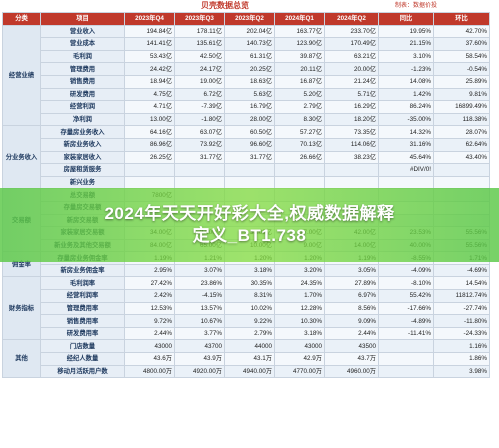  What do you see at coordinates (366, 94) in the screenshot?
I see `value-text: 5.71亿` at bounding box center [366, 94].